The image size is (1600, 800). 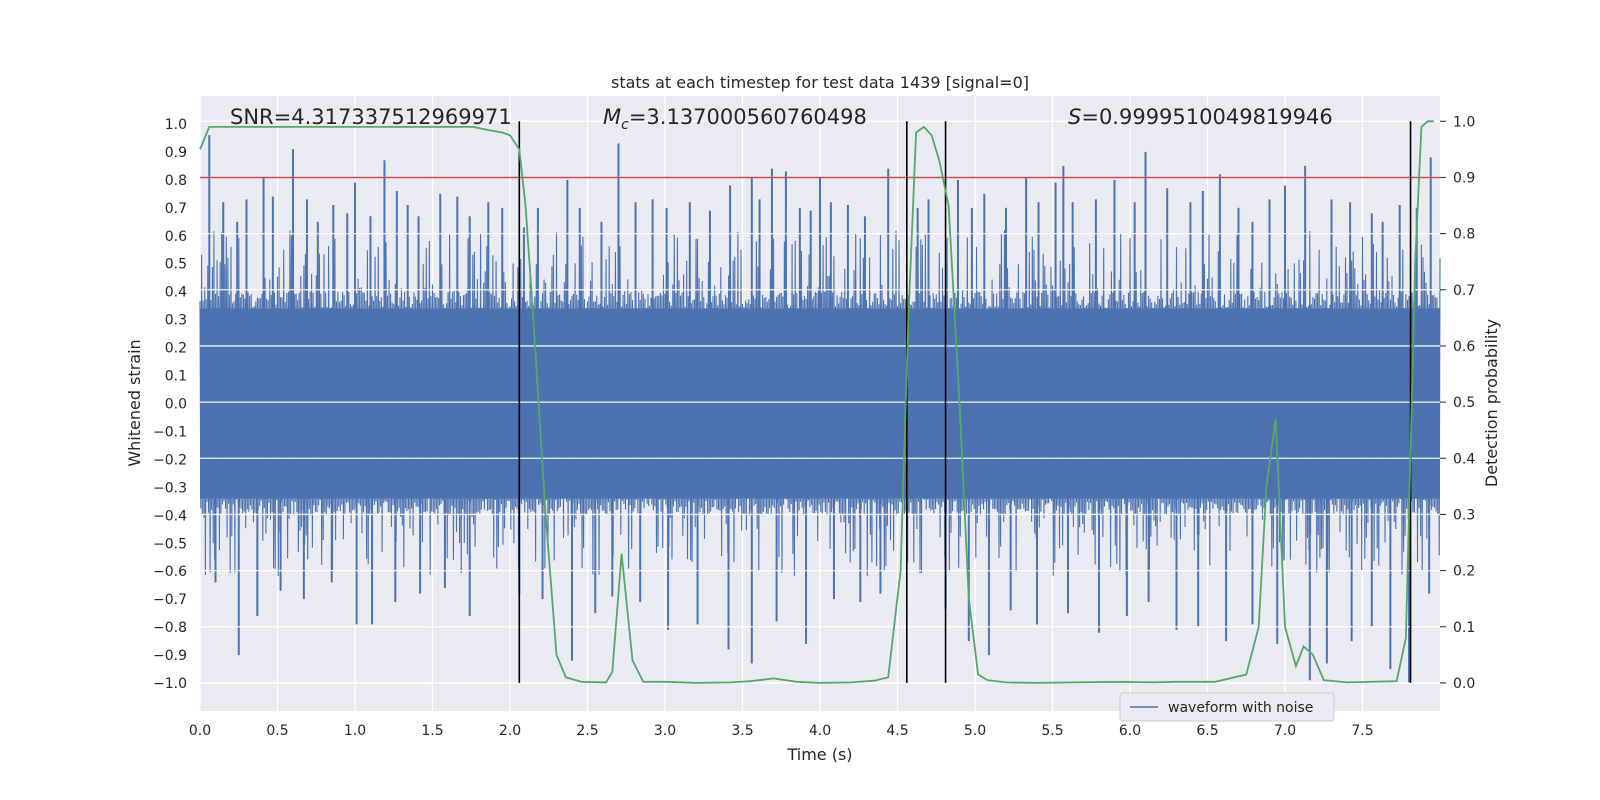 What do you see at coordinates (170, 516) in the screenshot?
I see `y-tick-label: −0.4` at bounding box center [170, 516].